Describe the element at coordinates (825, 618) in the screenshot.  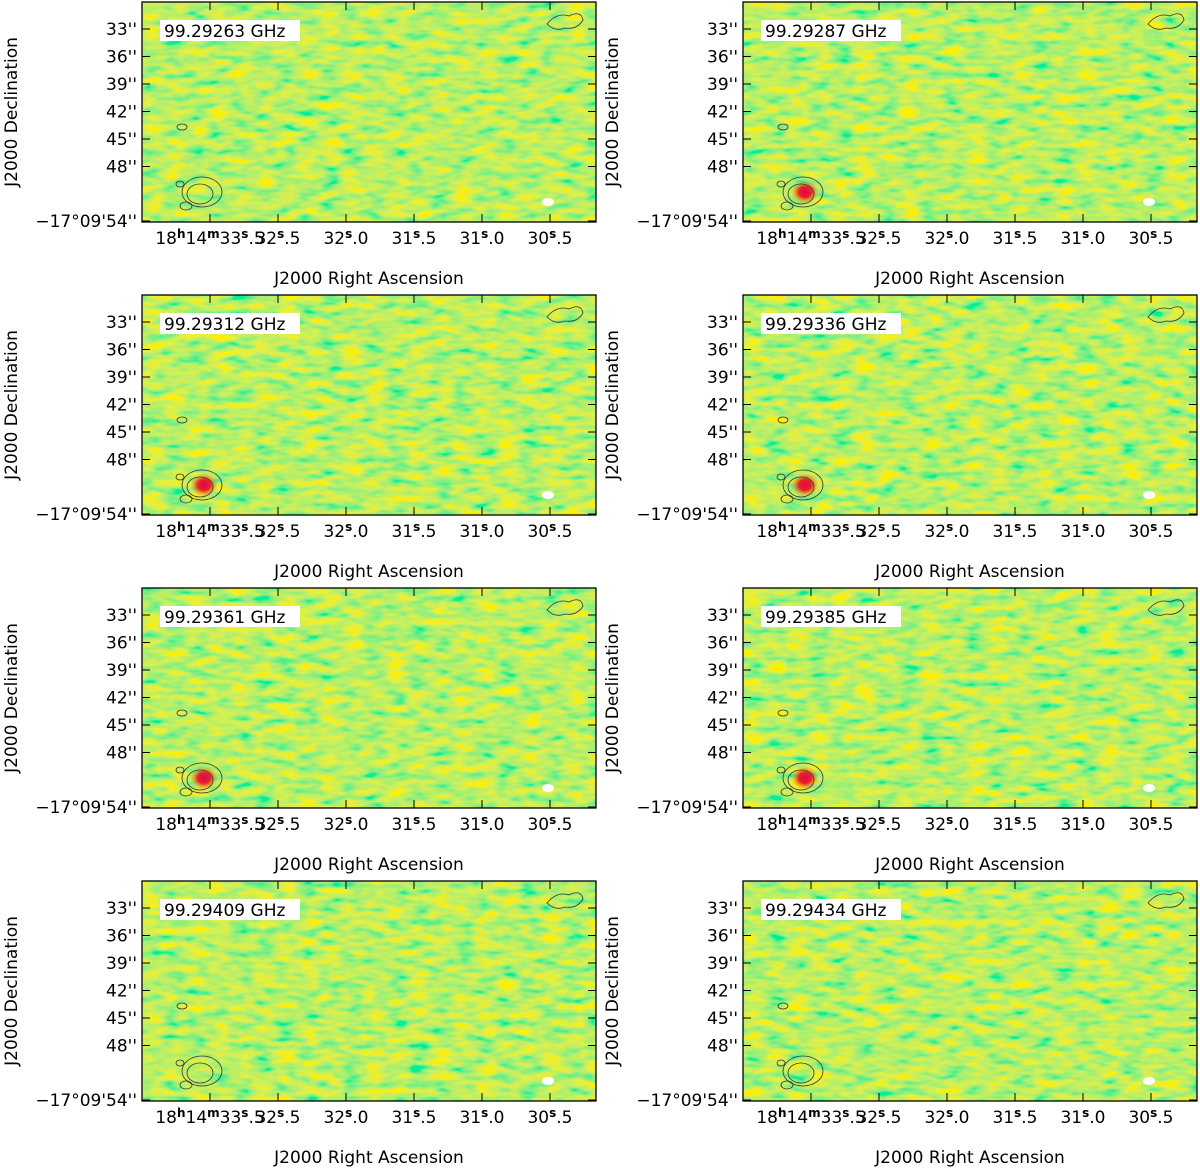
I see `channel-label: 99.29385 GHz` at that location.